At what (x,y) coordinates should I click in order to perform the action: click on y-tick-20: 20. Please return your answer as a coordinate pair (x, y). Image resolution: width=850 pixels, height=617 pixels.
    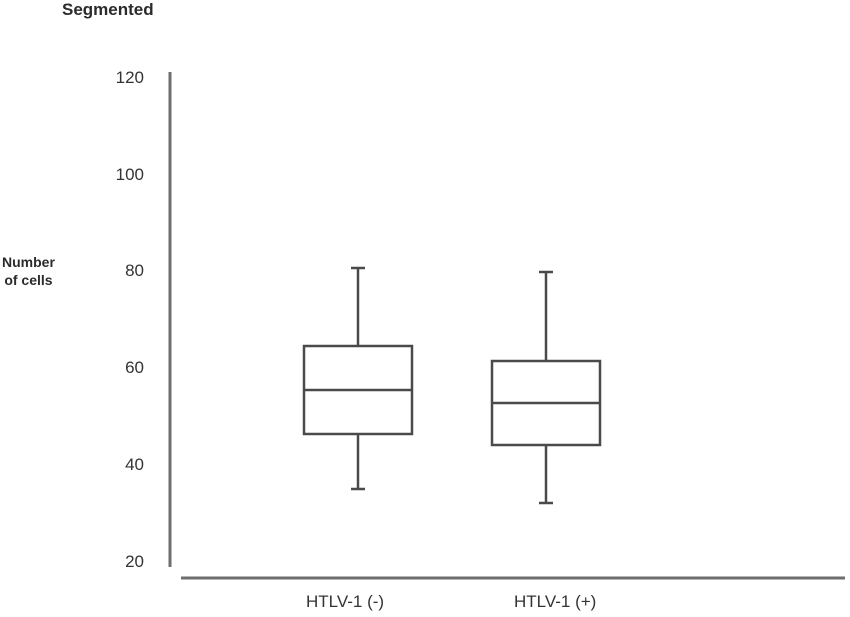
    Looking at the image, I should click on (134, 561).